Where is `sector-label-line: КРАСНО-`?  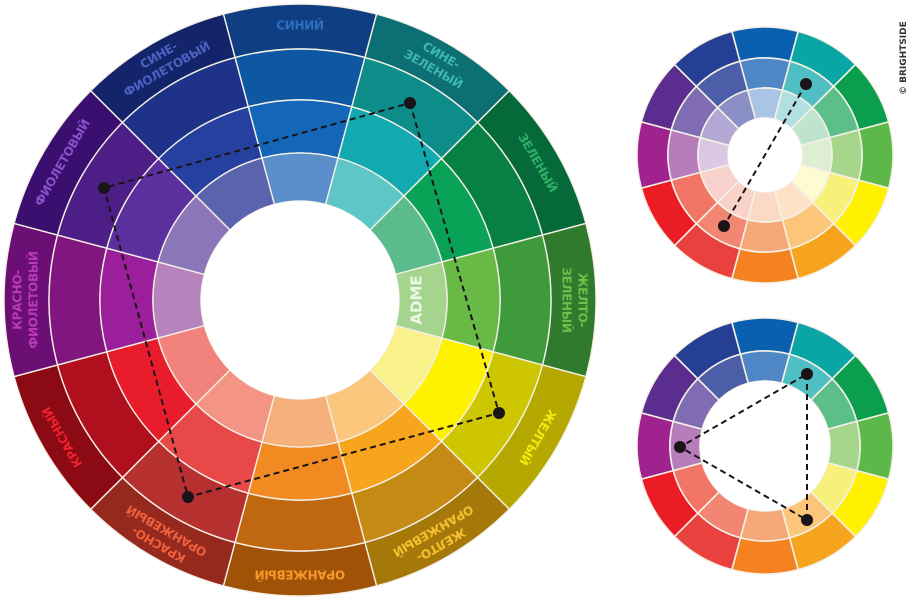
sector-label-line: КРАСНО- is located at coordinates (18, 300).